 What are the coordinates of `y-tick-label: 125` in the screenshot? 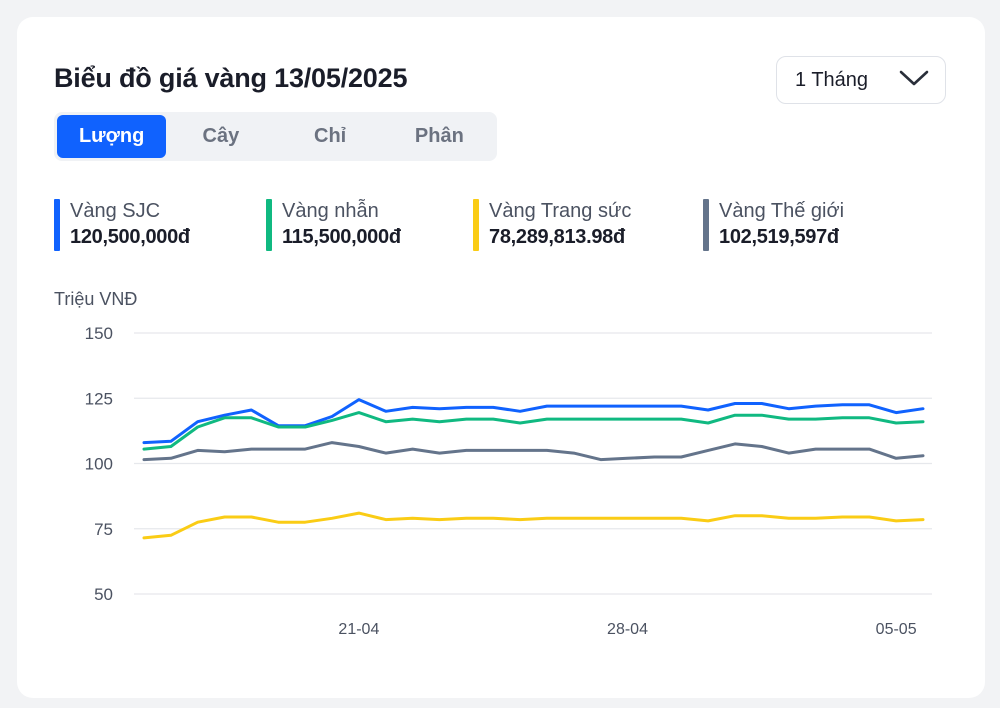 It's located at (99, 398).